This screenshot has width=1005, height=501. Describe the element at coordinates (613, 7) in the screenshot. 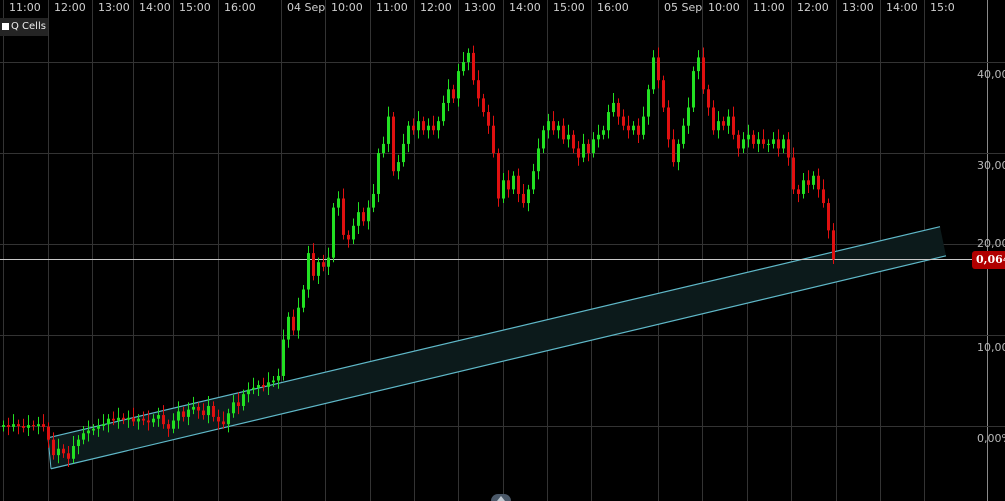

I see `time-axis-label: 16:00` at that location.